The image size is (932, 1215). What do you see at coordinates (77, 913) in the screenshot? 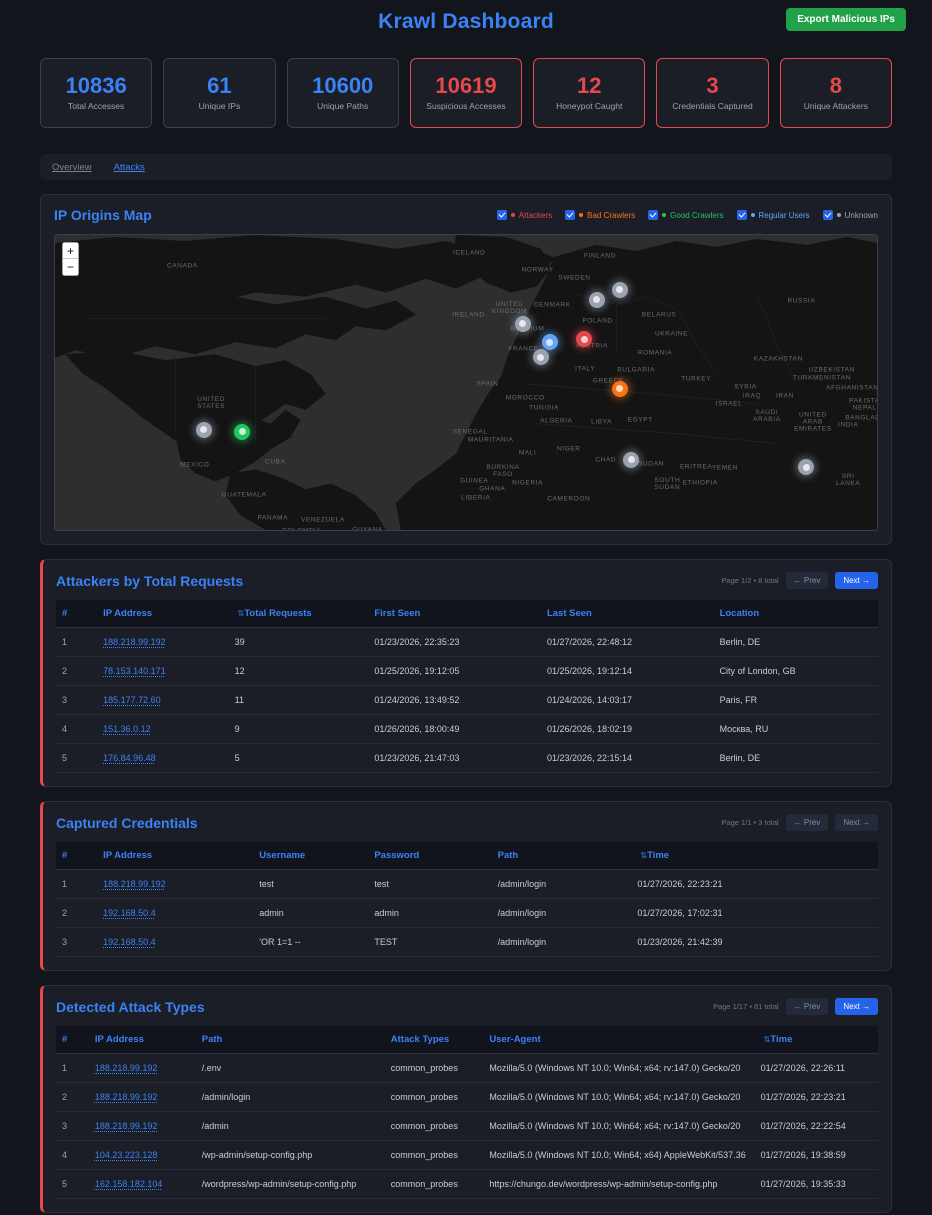
I see `row-index: 2` at bounding box center [77, 913].